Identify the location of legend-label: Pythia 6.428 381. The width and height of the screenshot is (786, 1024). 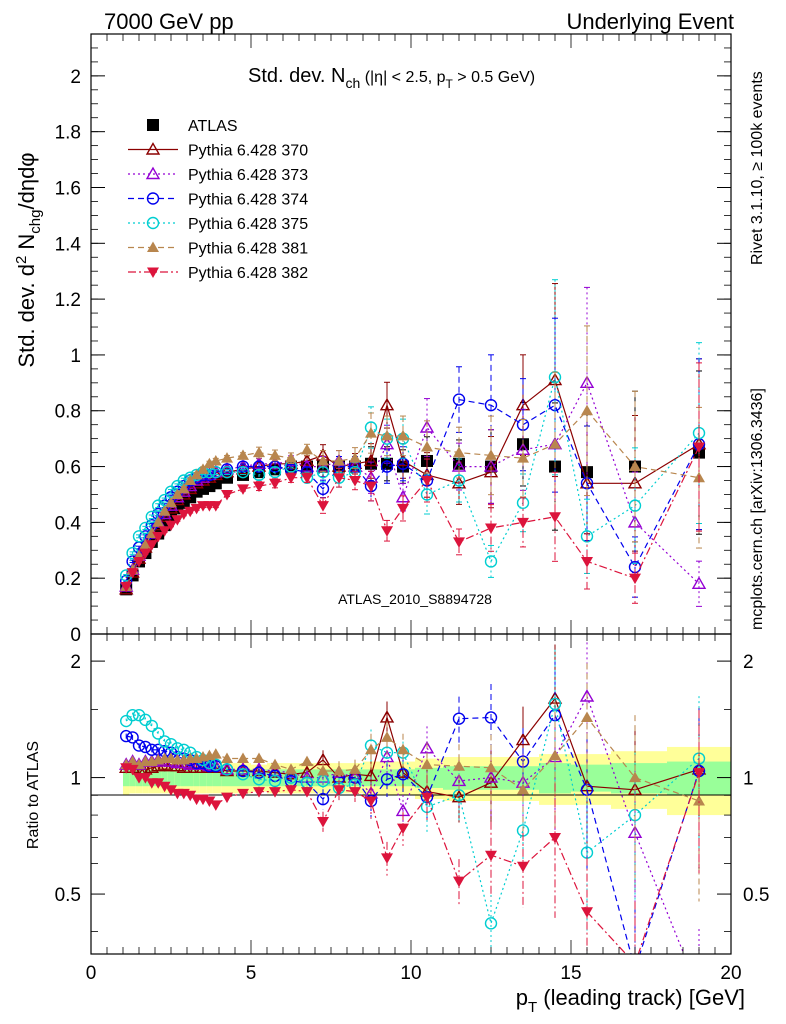
(248, 249).